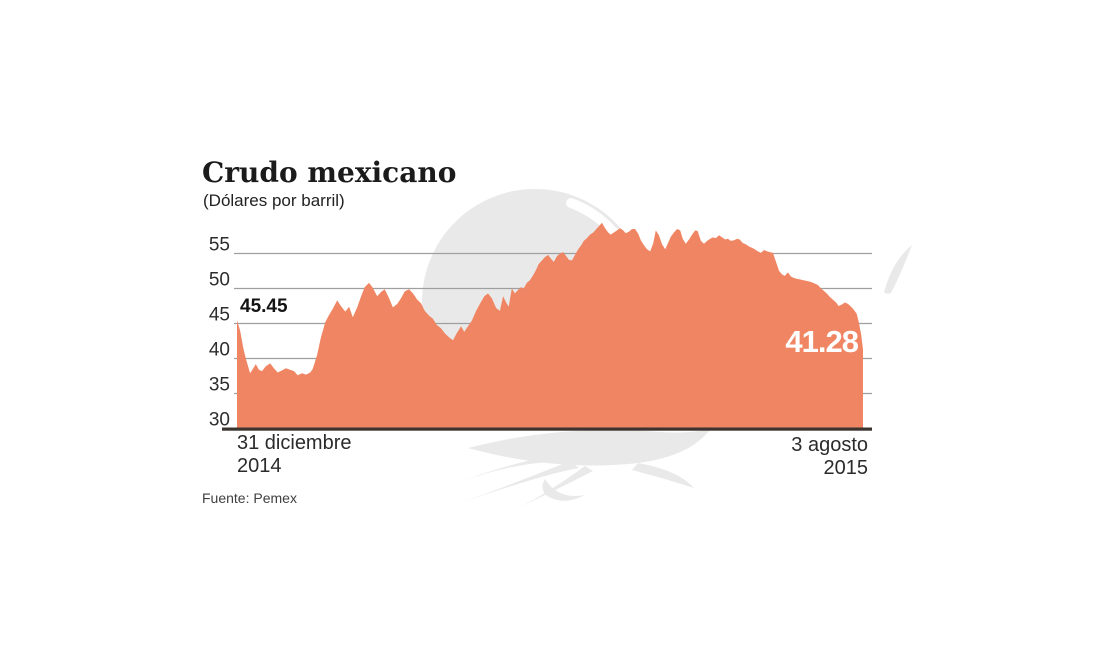  I want to click on y-axis-labels: 55 50 45 40 35 30, so click(219, 333).